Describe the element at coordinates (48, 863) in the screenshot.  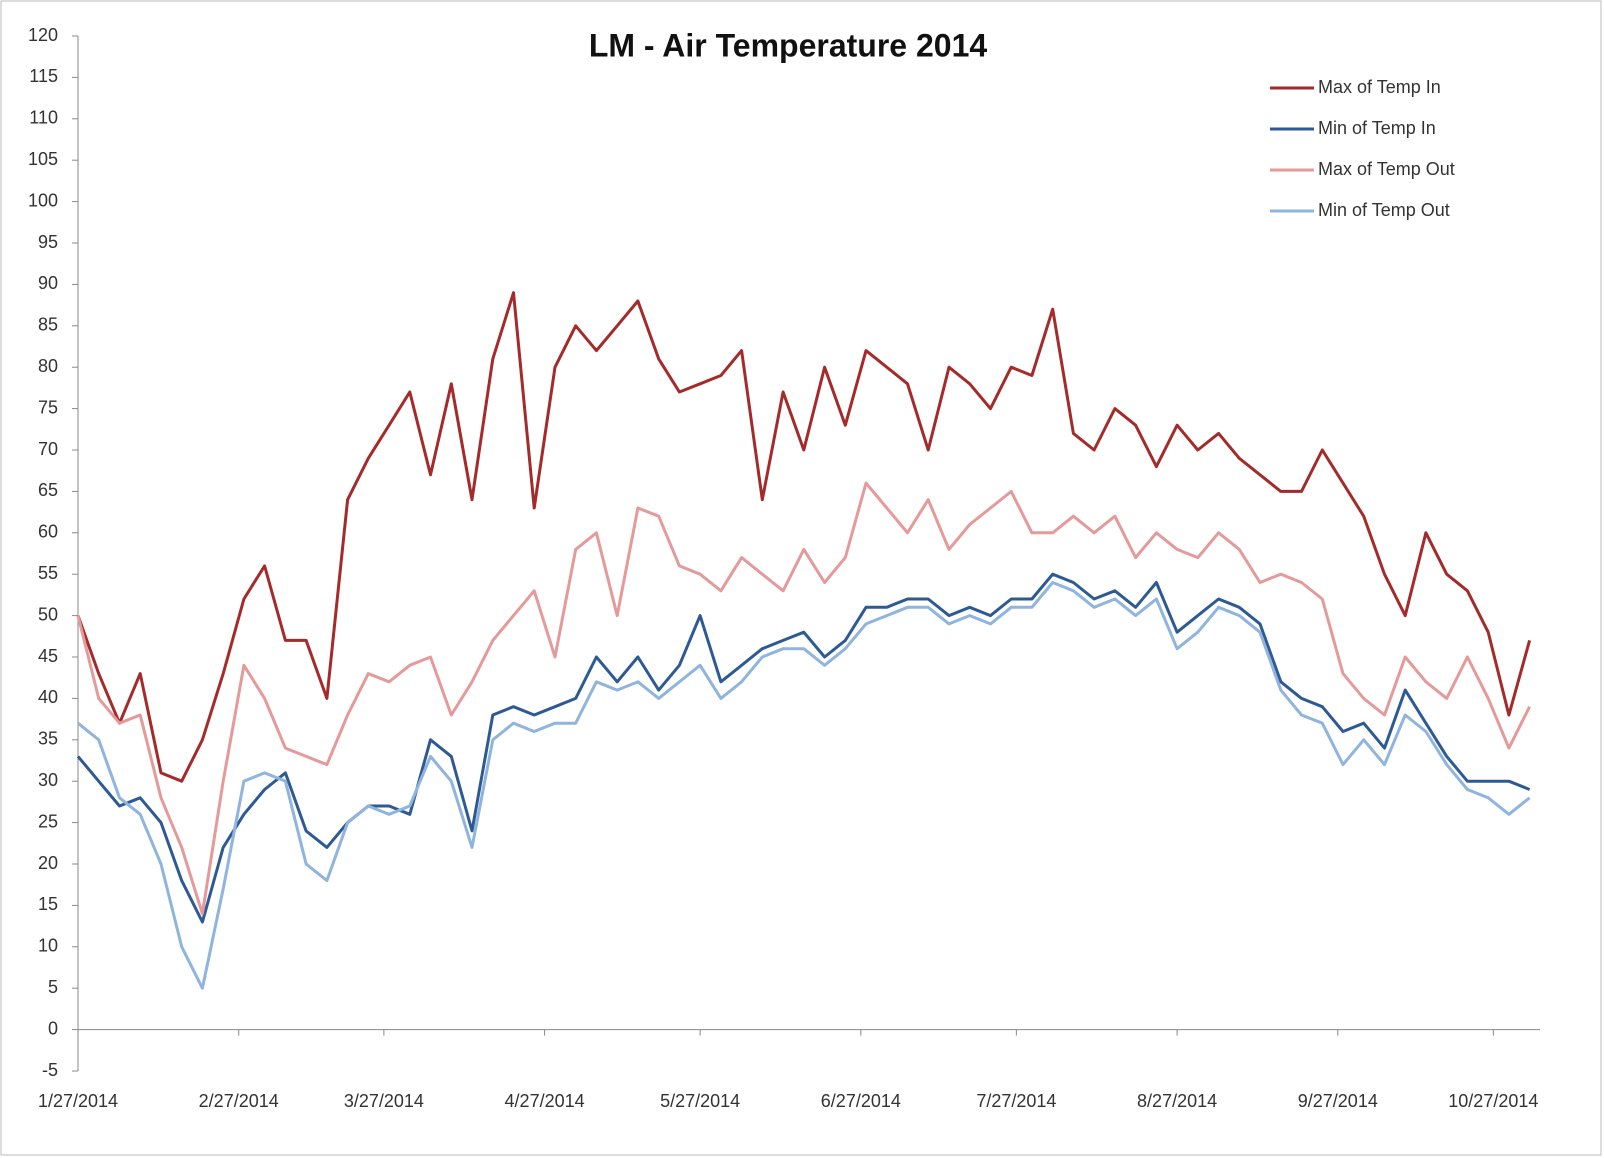
I see `y-tick-label: 20` at that location.